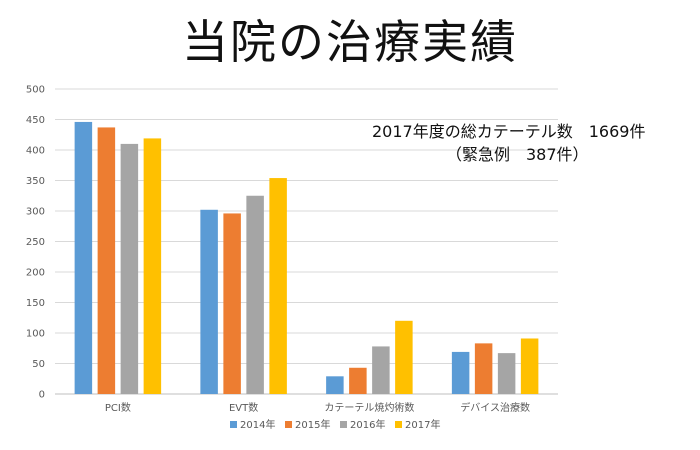 Image resolution: width=700 pixels, height=450 pixels. I want to click on legend-label: 2015年, so click(312, 424).